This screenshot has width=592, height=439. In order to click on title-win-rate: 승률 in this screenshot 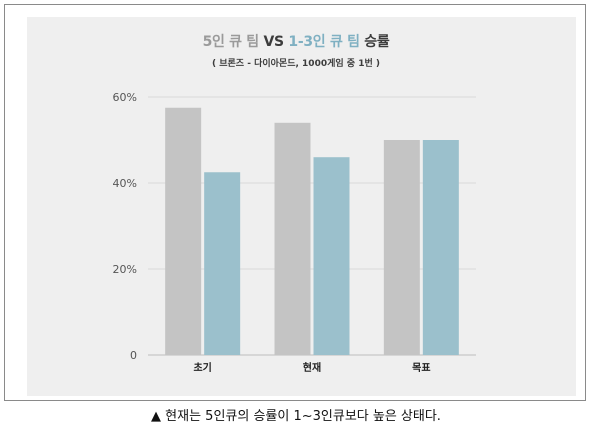, I will do `click(377, 42)`.